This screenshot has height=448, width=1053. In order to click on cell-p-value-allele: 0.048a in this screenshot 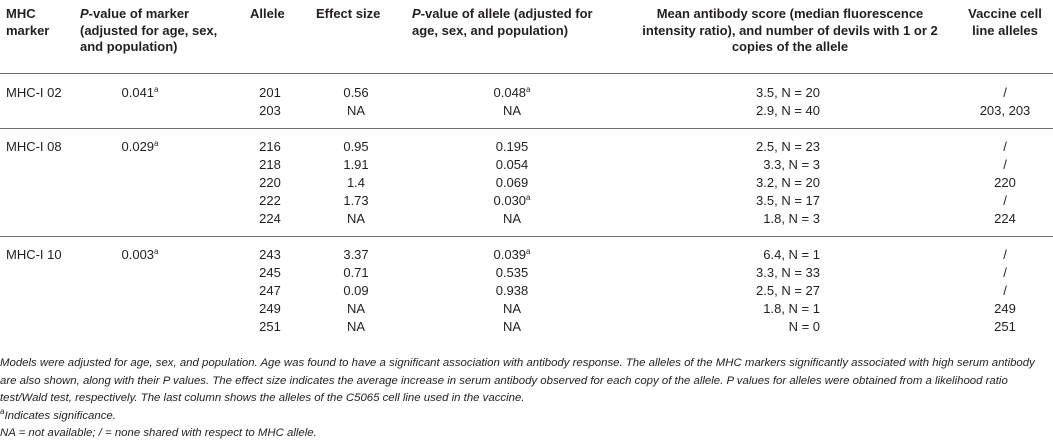, I will do `click(512, 92)`.